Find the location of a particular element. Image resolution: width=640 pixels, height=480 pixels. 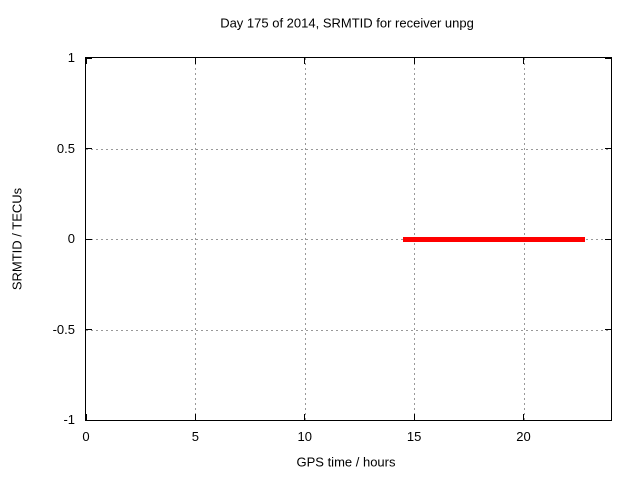

data-series-srmtid is located at coordinates (494, 239).